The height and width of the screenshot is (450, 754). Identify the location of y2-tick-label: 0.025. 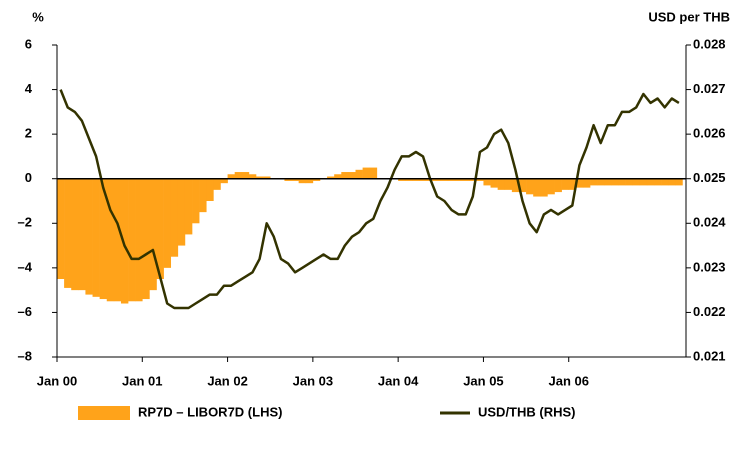
(709, 177).